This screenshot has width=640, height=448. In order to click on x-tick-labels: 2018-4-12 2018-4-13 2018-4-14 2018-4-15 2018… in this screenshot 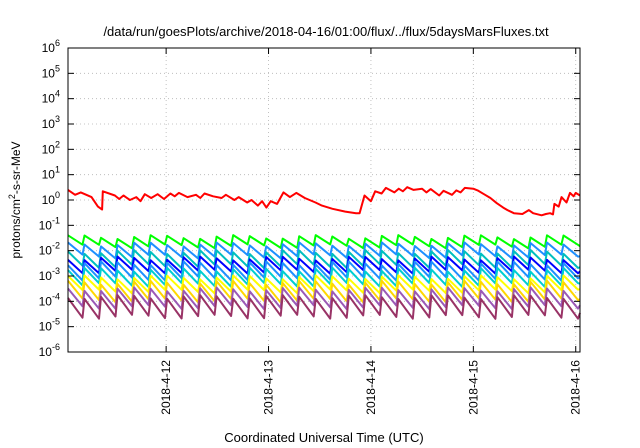, I will do `click(371, 387)`.